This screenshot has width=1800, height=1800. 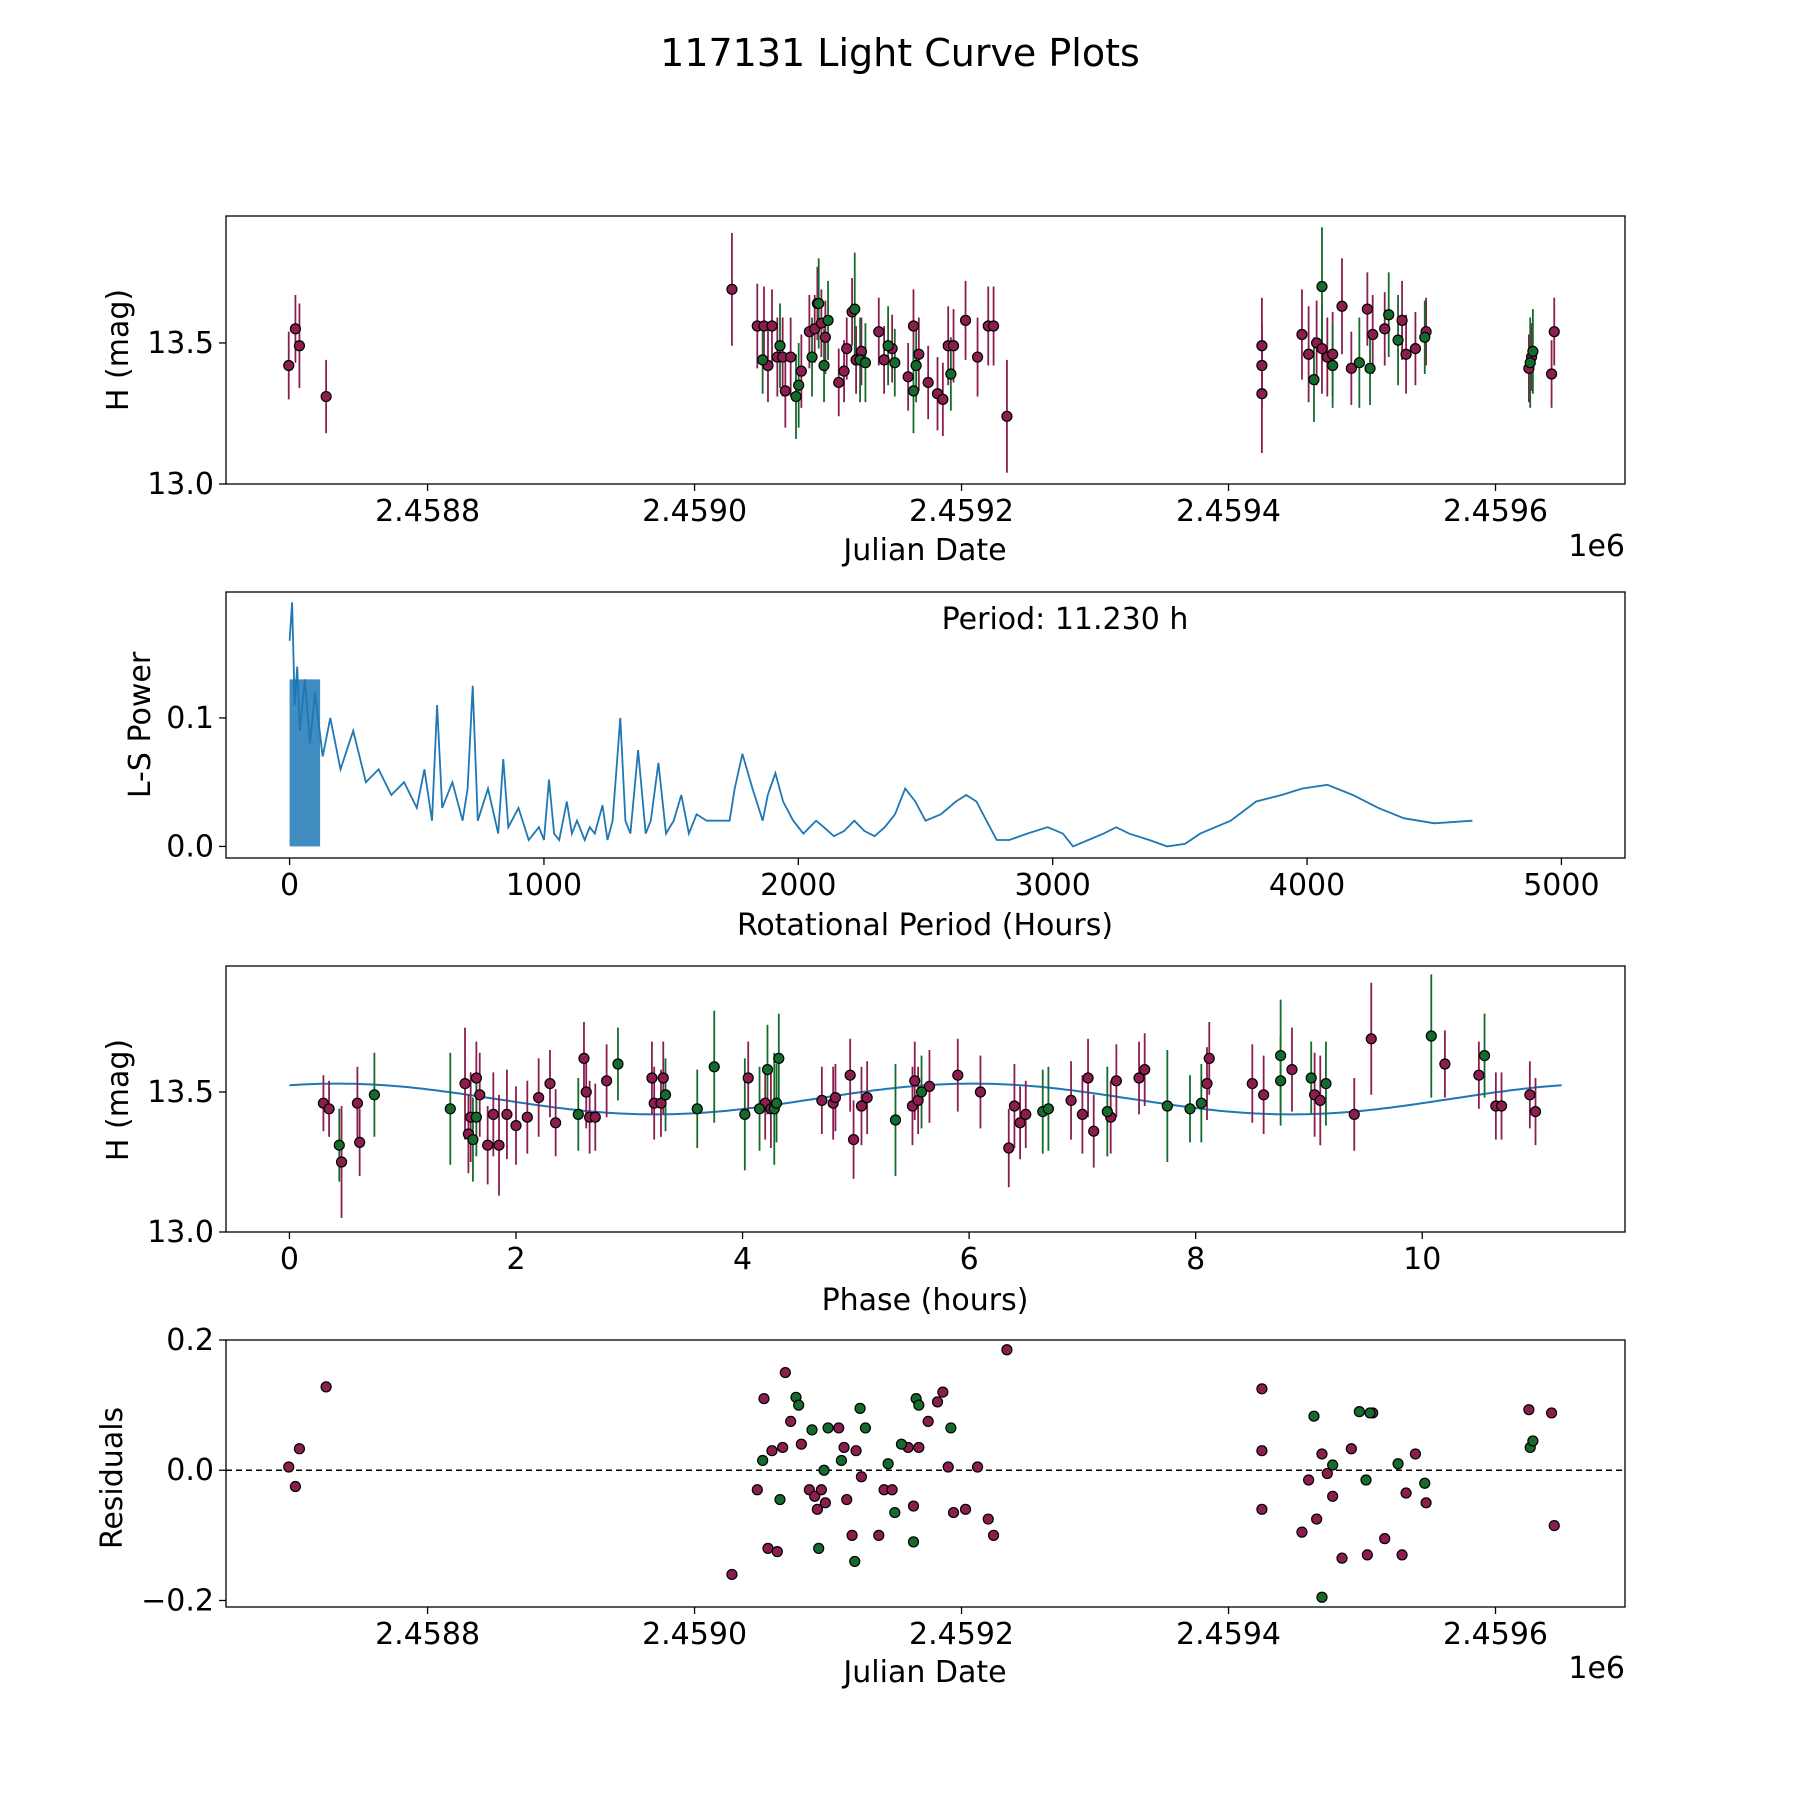 I want to click on periodogram-series-line, so click(x=880, y=725).